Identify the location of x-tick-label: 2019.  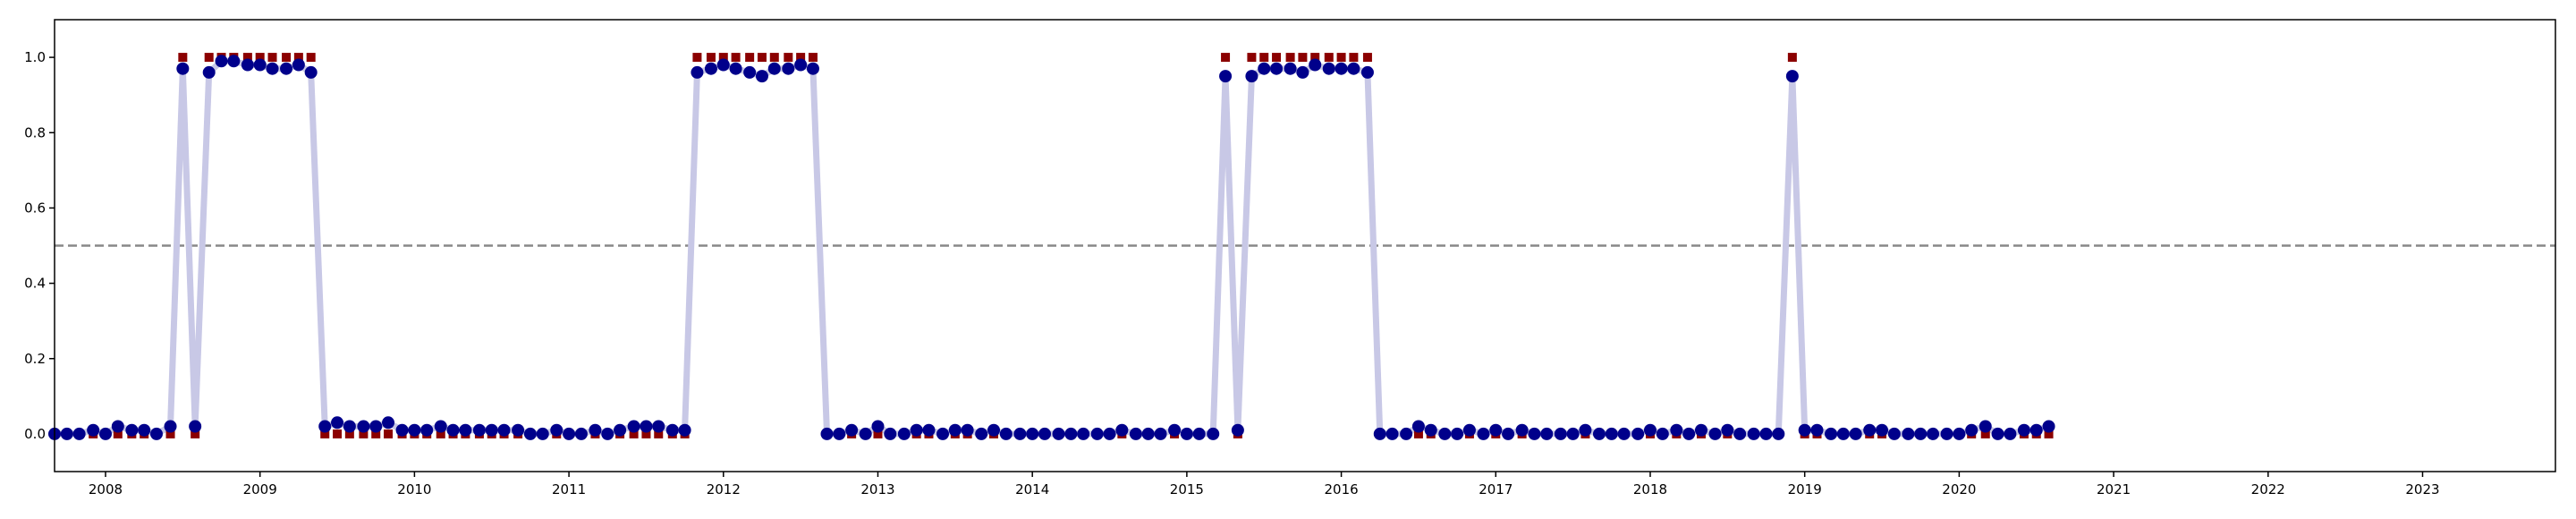
(1805, 489).